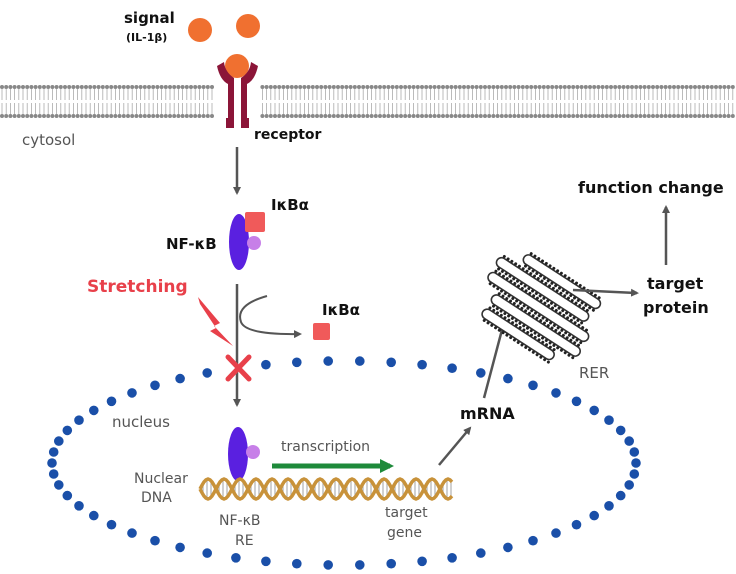  I want to click on target-gene-label-line2: gene, so click(404, 533).